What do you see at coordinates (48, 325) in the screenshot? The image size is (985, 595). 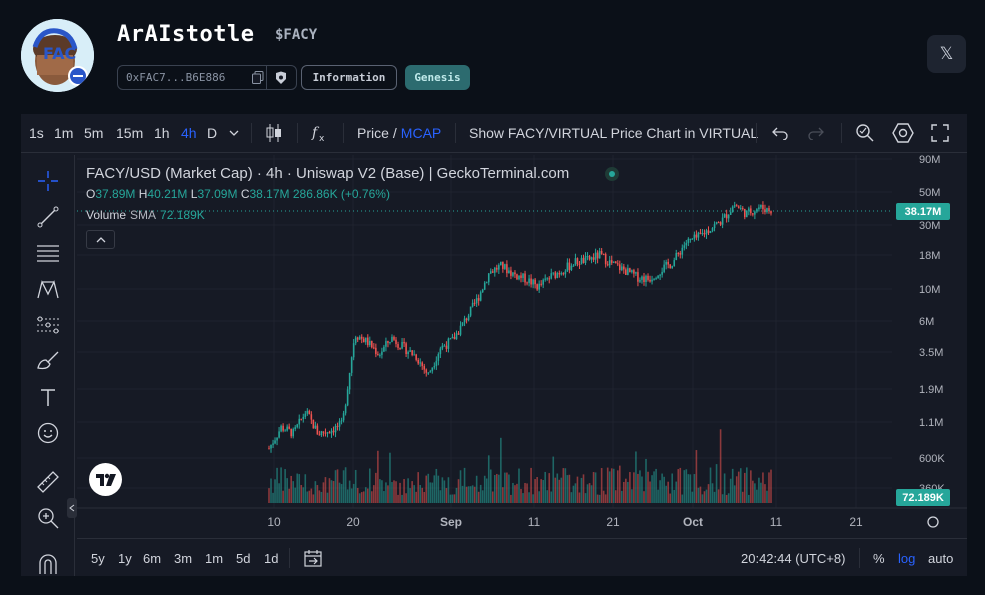 I see `forecast-icon` at bounding box center [48, 325].